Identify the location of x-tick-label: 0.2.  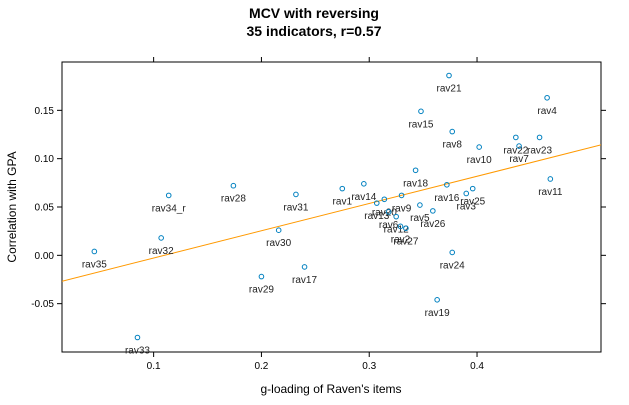
(261, 366).